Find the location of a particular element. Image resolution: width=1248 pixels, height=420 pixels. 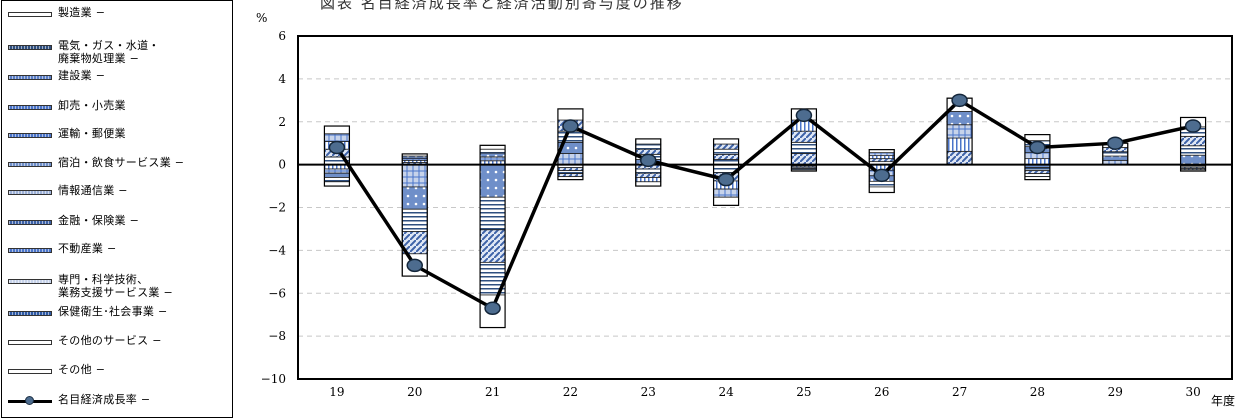

legend-item: 金融・保険業 − is located at coordinates (73, 220).